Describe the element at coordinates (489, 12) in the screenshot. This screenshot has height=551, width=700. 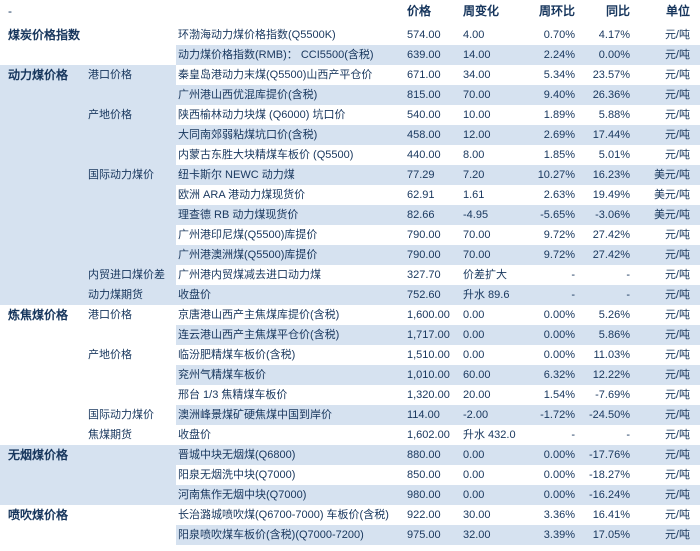
I see `header-week-change: 周变化` at that location.